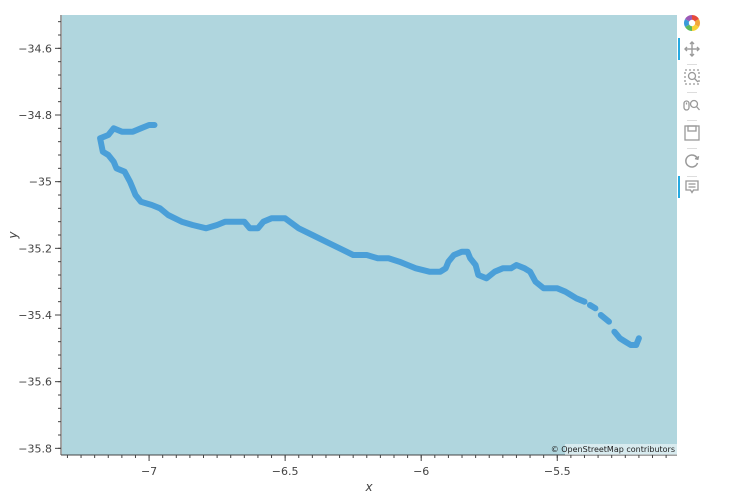 Image resolution: width=744 pixels, height=499 pixels. Describe the element at coordinates (557, 471) in the screenshot. I see `x-tick-label: −5.5` at that location.